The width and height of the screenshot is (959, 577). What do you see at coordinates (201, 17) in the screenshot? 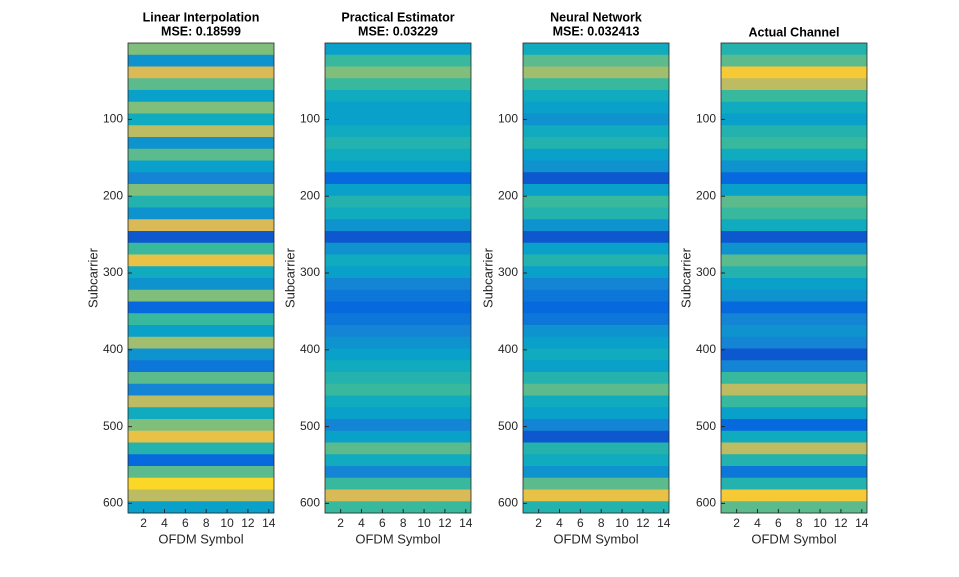
I see `chart-title: Linear Interpolation` at bounding box center [201, 17].